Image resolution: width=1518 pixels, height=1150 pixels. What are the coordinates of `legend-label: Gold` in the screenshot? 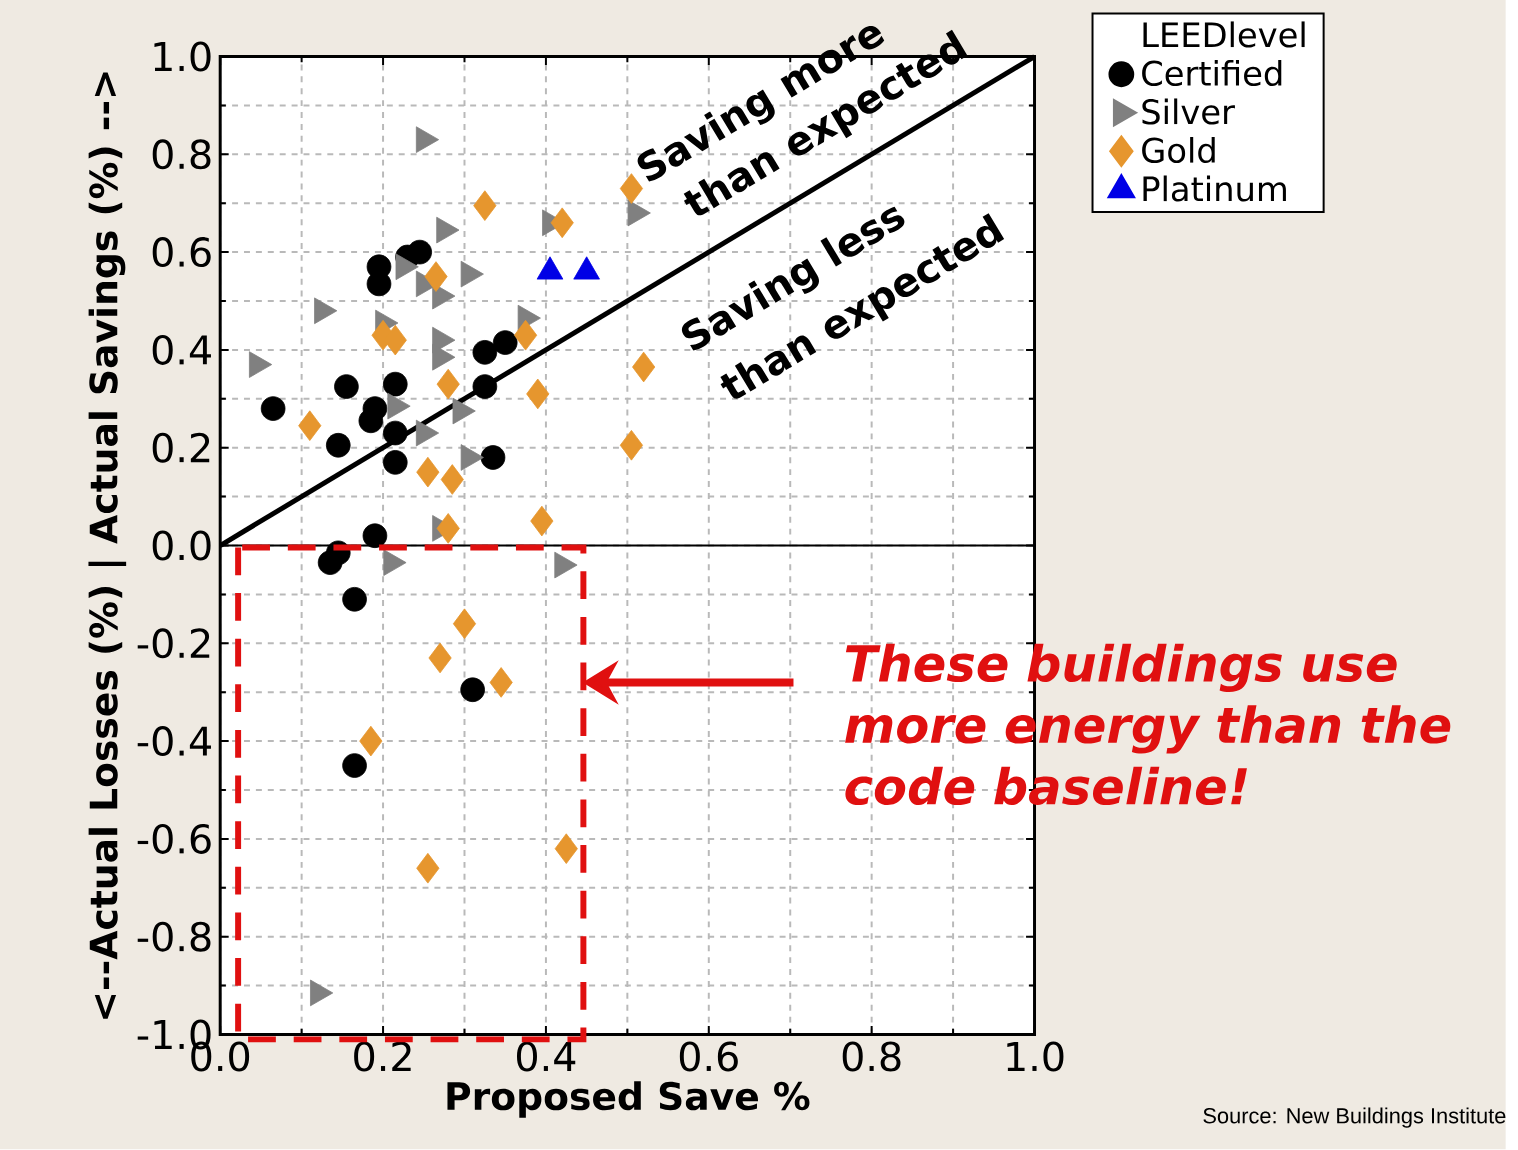 It's located at (1178, 150).